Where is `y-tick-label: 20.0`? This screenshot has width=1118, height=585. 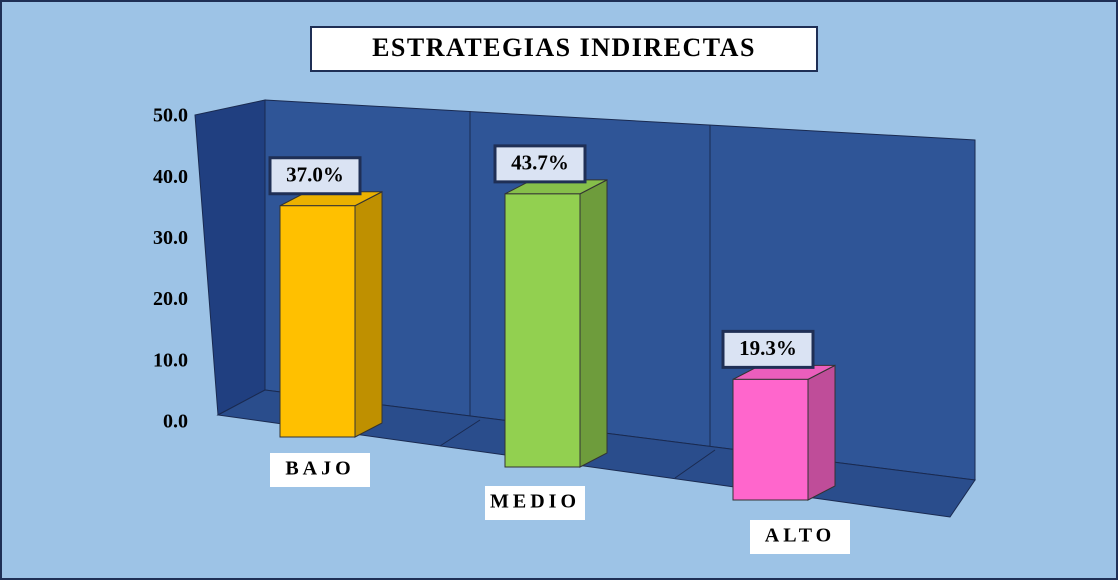 y-tick-label: 20.0 is located at coordinates (170, 299).